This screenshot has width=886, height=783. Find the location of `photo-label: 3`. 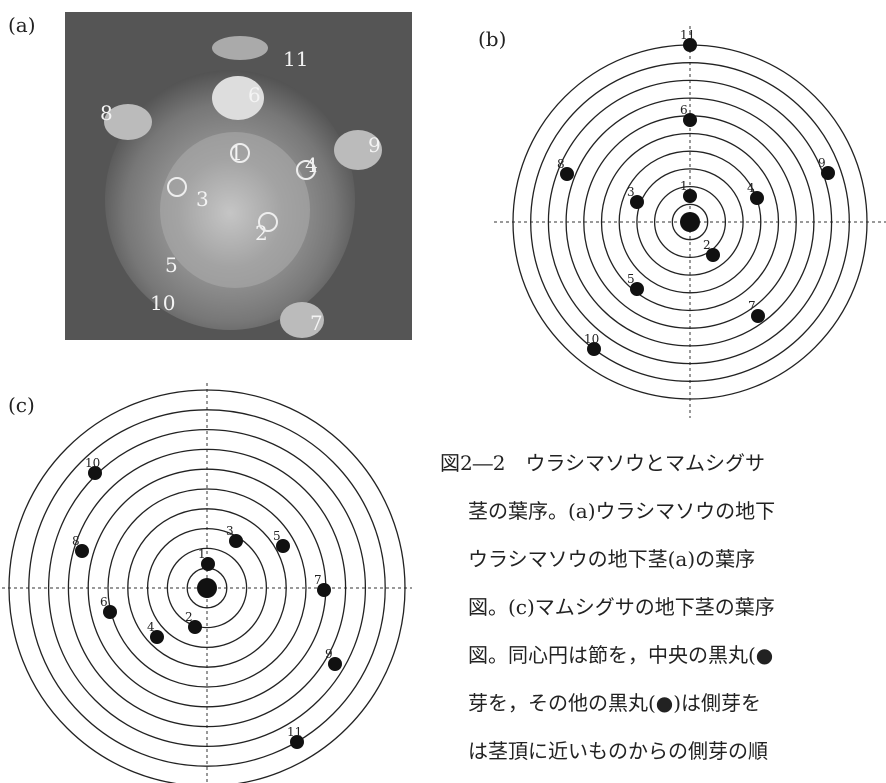

photo-label: 3 is located at coordinates (202, 199).